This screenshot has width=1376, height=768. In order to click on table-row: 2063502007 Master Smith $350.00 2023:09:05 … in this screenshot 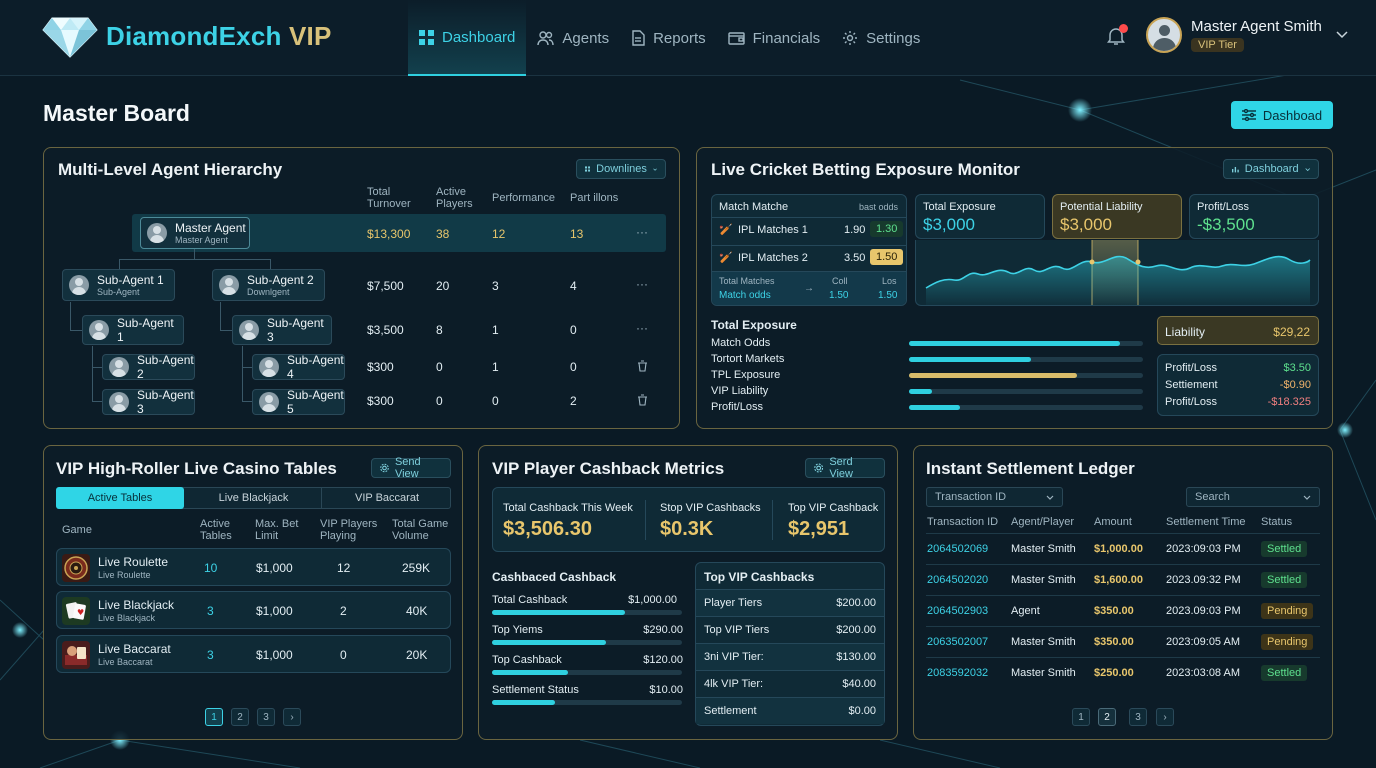, I will do `click(1123, 641)`.